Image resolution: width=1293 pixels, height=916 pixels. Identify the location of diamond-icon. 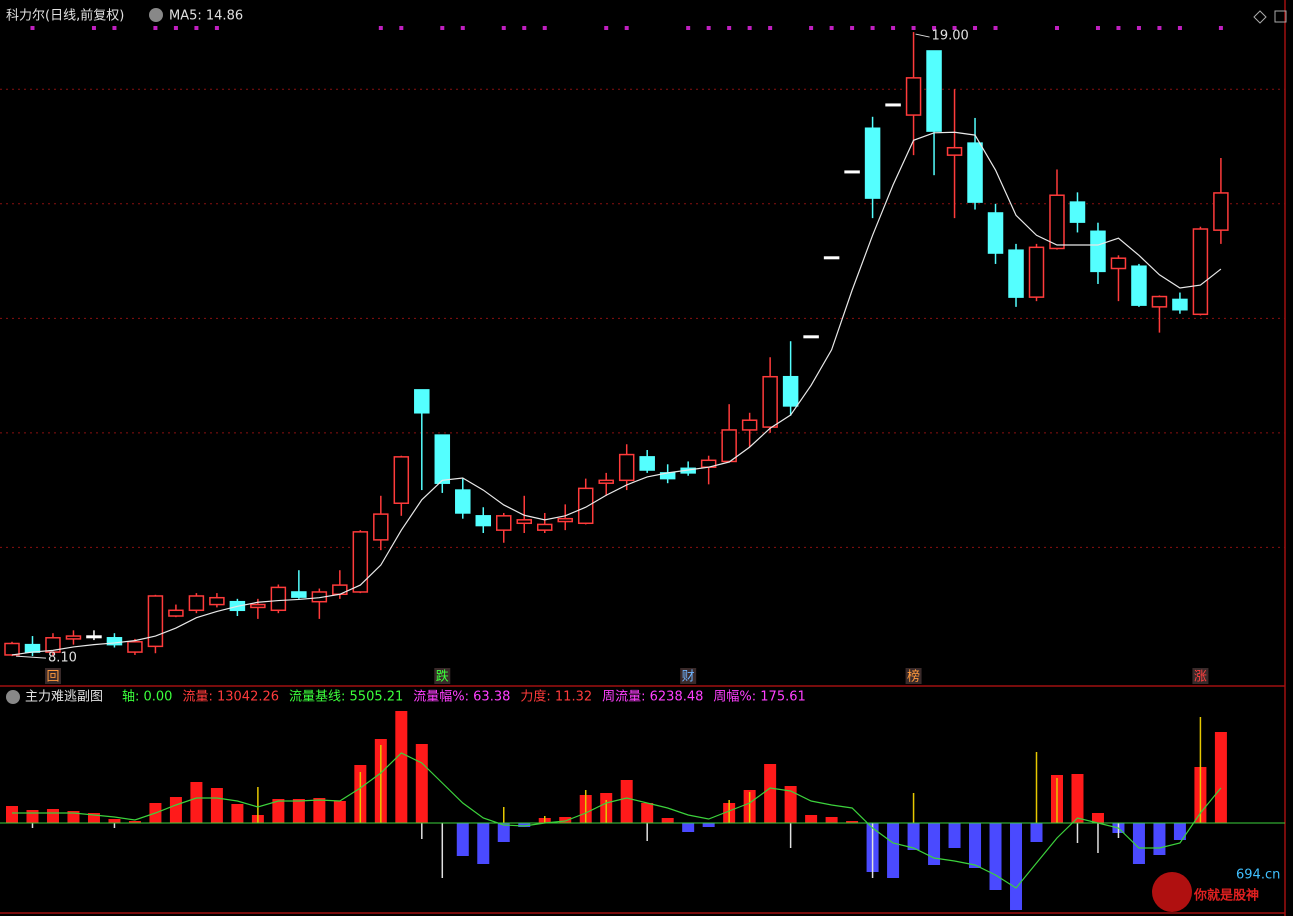
(1260, 17).